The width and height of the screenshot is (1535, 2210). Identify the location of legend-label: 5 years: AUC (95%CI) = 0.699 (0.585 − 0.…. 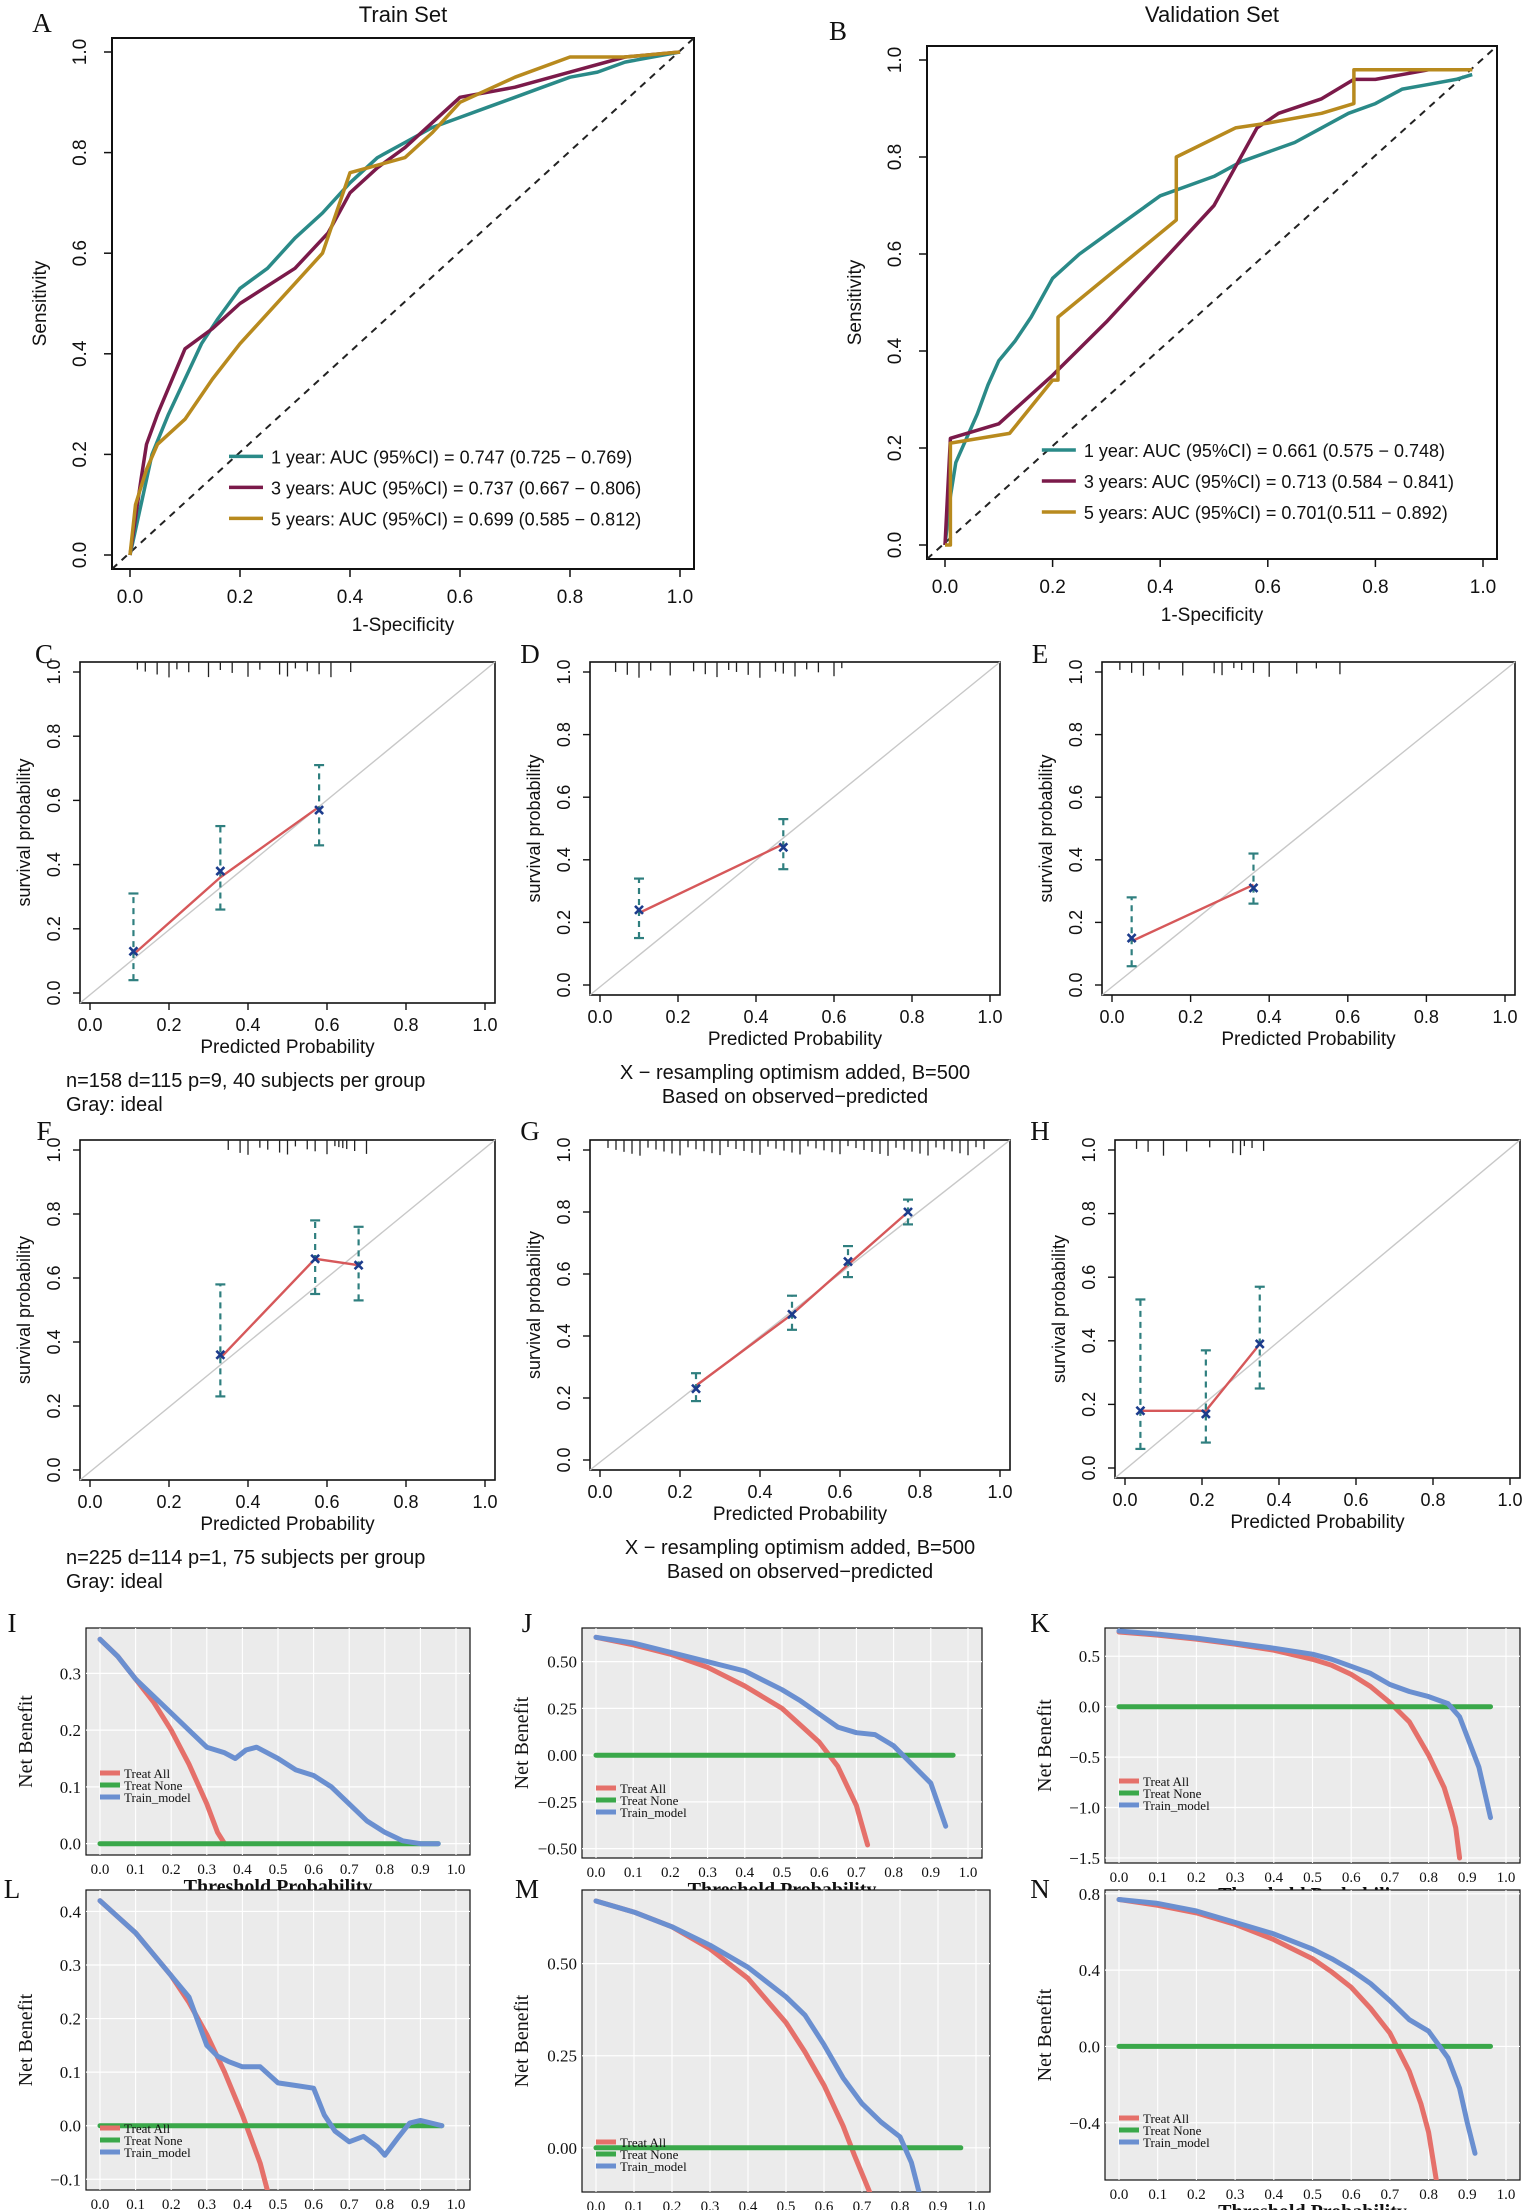
(456, 519).